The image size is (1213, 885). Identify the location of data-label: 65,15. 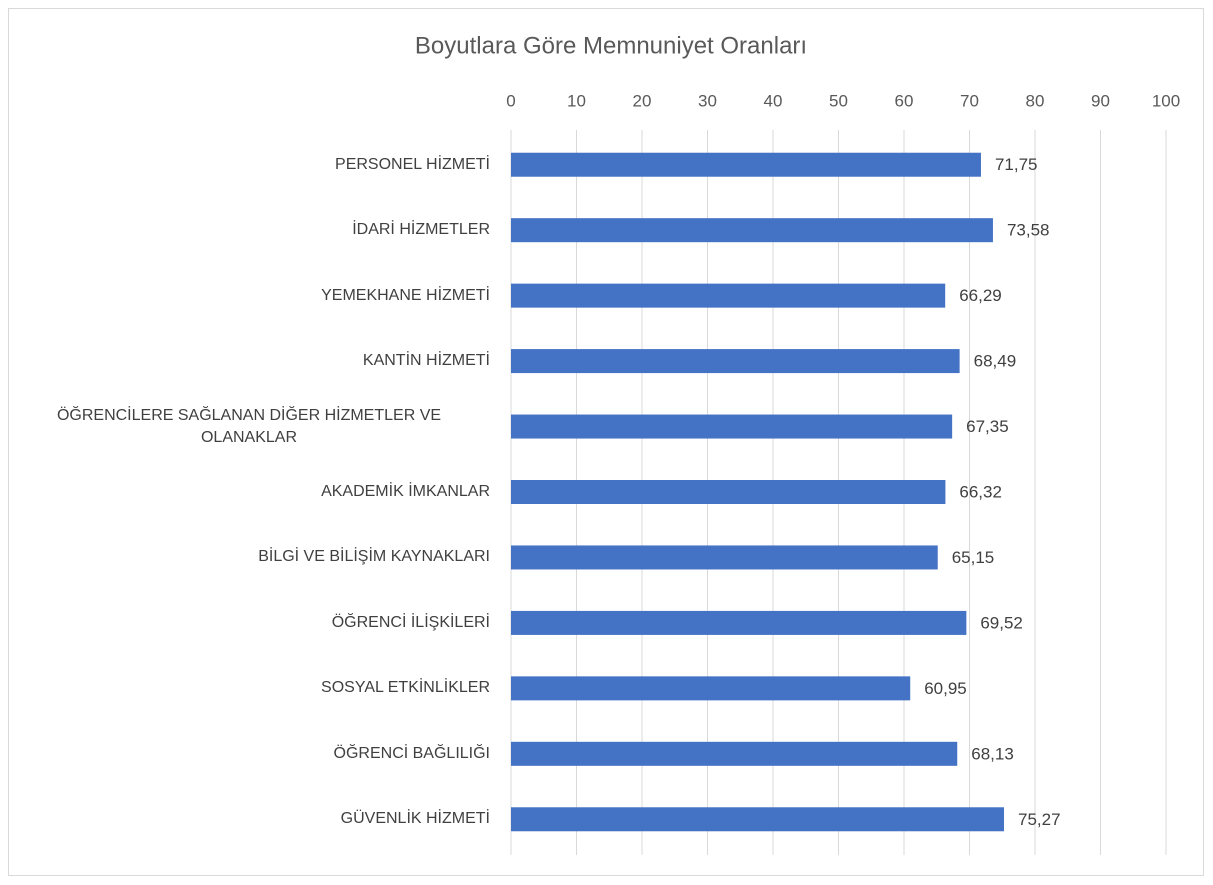
(973, 557).